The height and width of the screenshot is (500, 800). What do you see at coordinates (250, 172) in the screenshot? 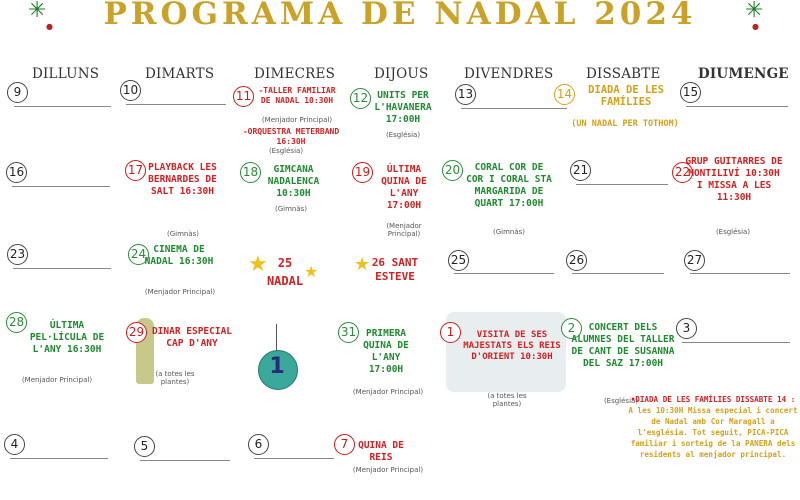
I see `date-circle: 18` at bounding box center [250, 172].